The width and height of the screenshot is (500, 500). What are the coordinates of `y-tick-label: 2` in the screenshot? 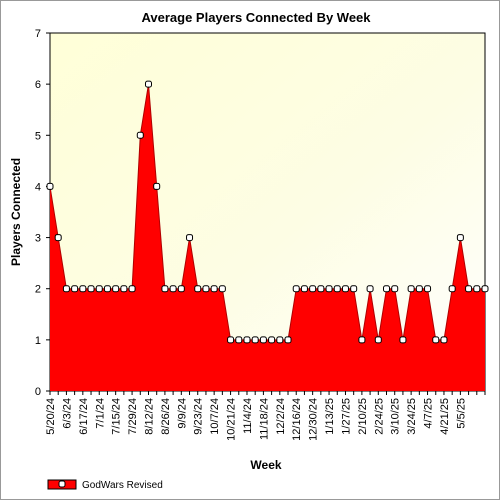 It's located at (38, 290).